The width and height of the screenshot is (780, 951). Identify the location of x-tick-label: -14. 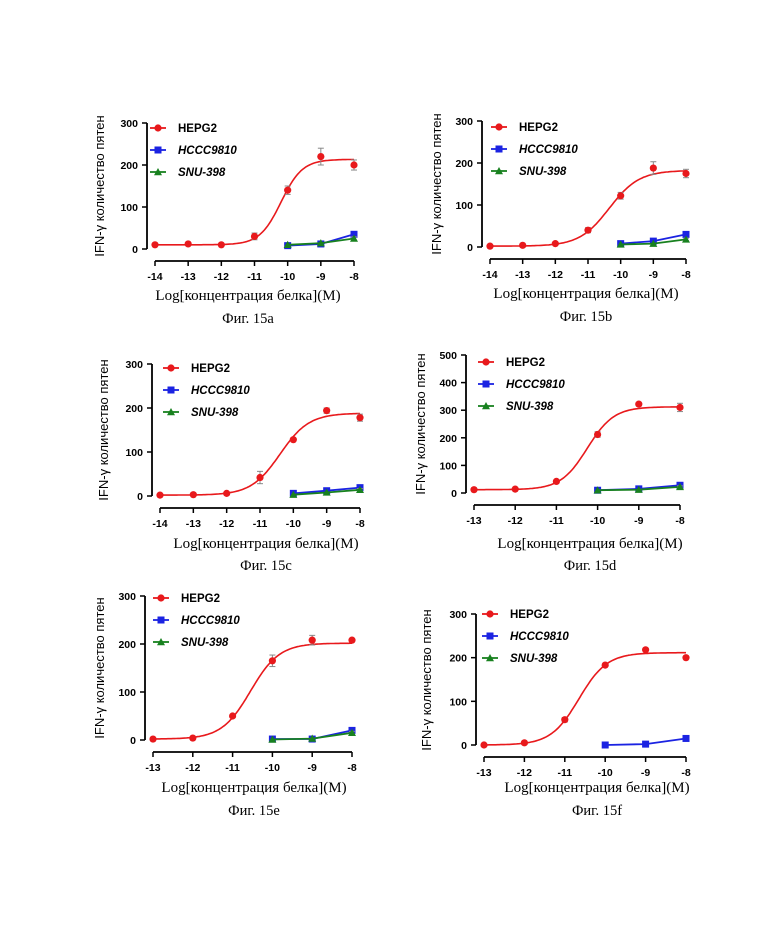
(154, 277).